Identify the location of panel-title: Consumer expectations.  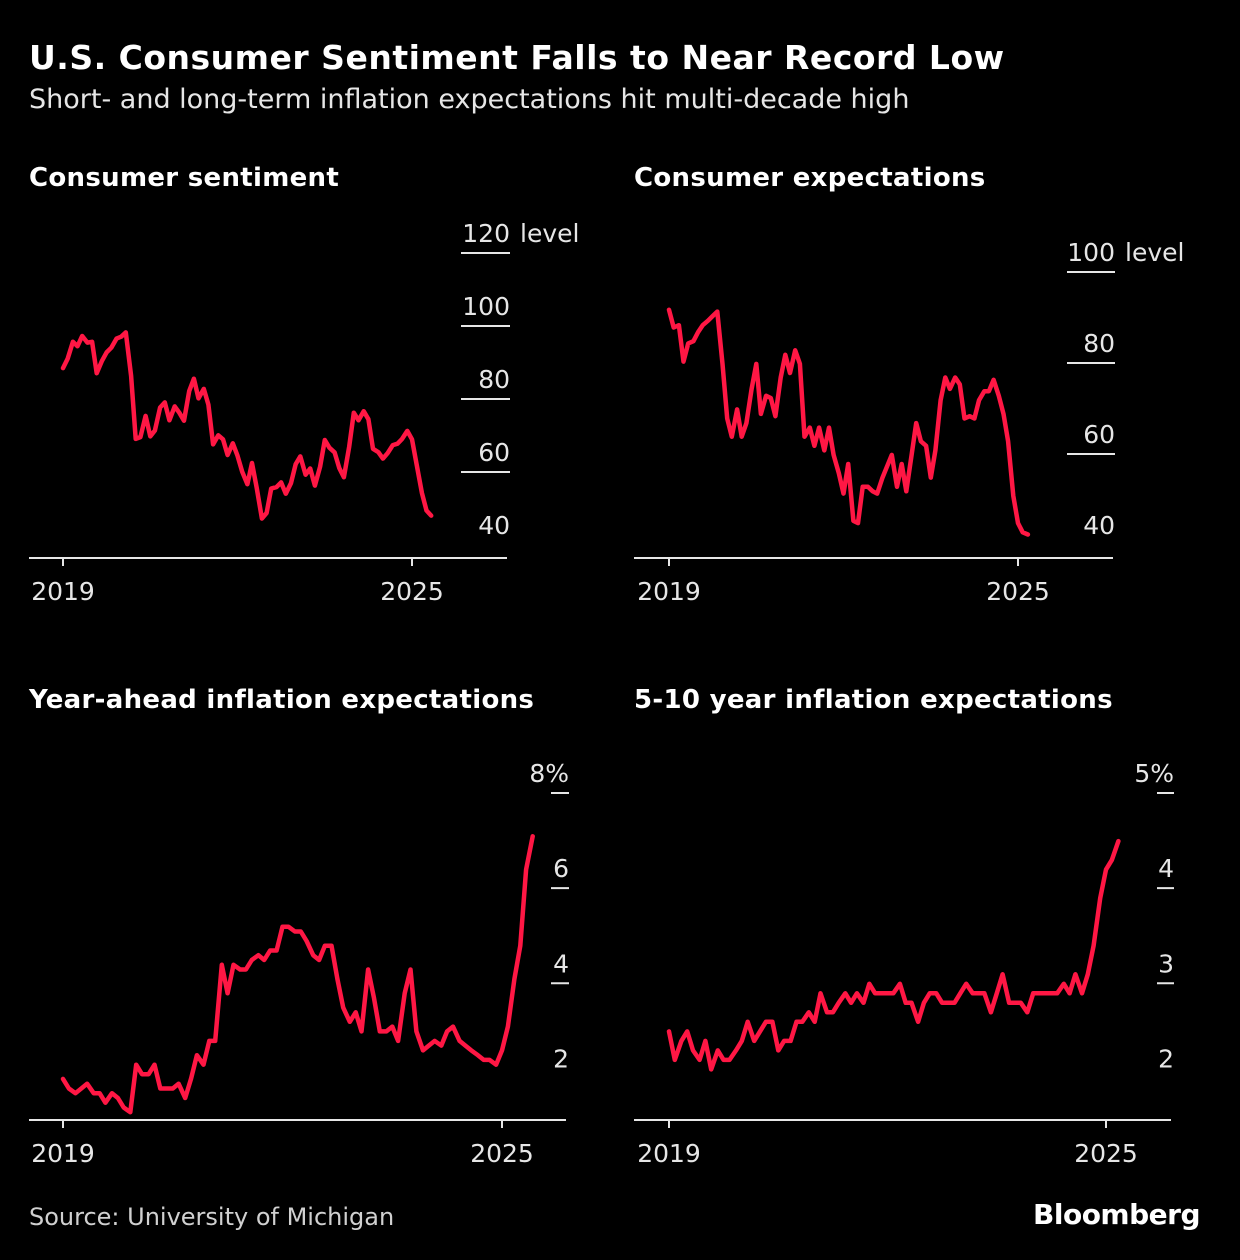
(810, 178).